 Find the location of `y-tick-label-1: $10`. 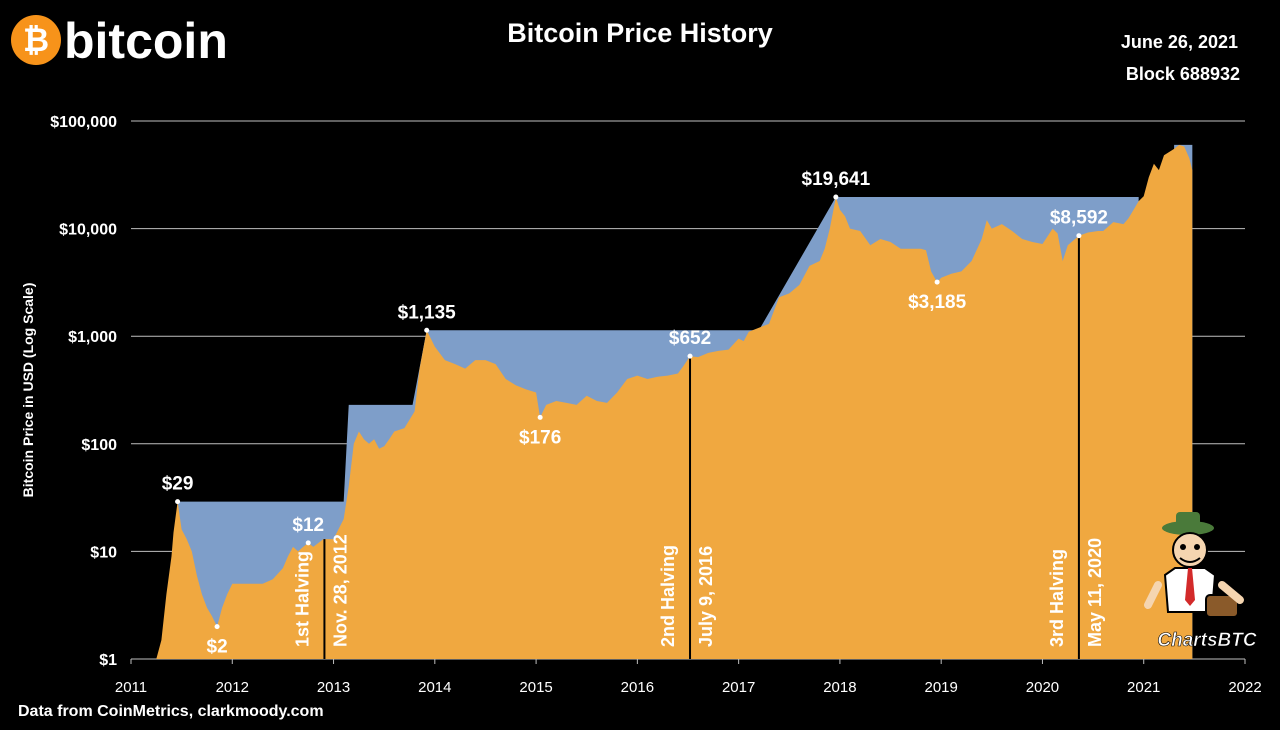

y-tick-label-1: $10 is located at coordinates (103, 552).